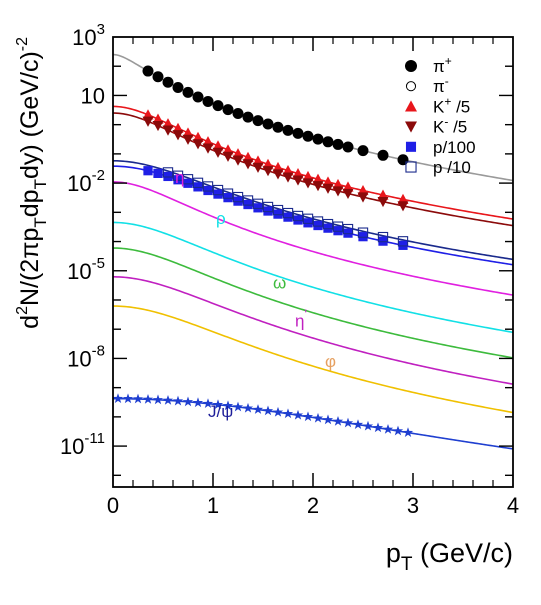  Describe the element at coordinates (30, 322) in the screenshot. I see `y-axis-title-part: d` at that location.